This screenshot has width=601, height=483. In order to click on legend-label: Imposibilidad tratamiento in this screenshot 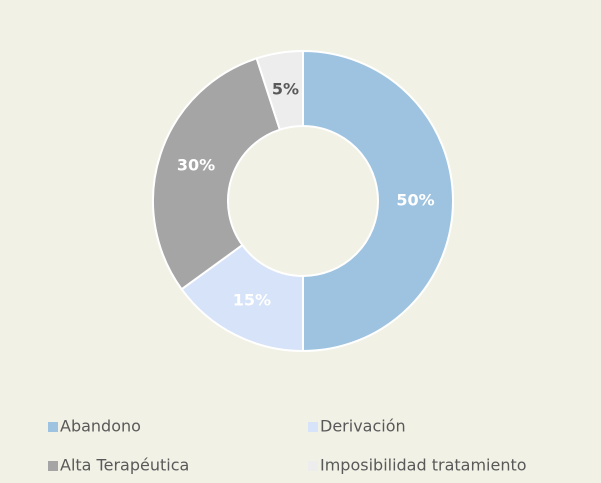, I will do `click(423, 465)`.